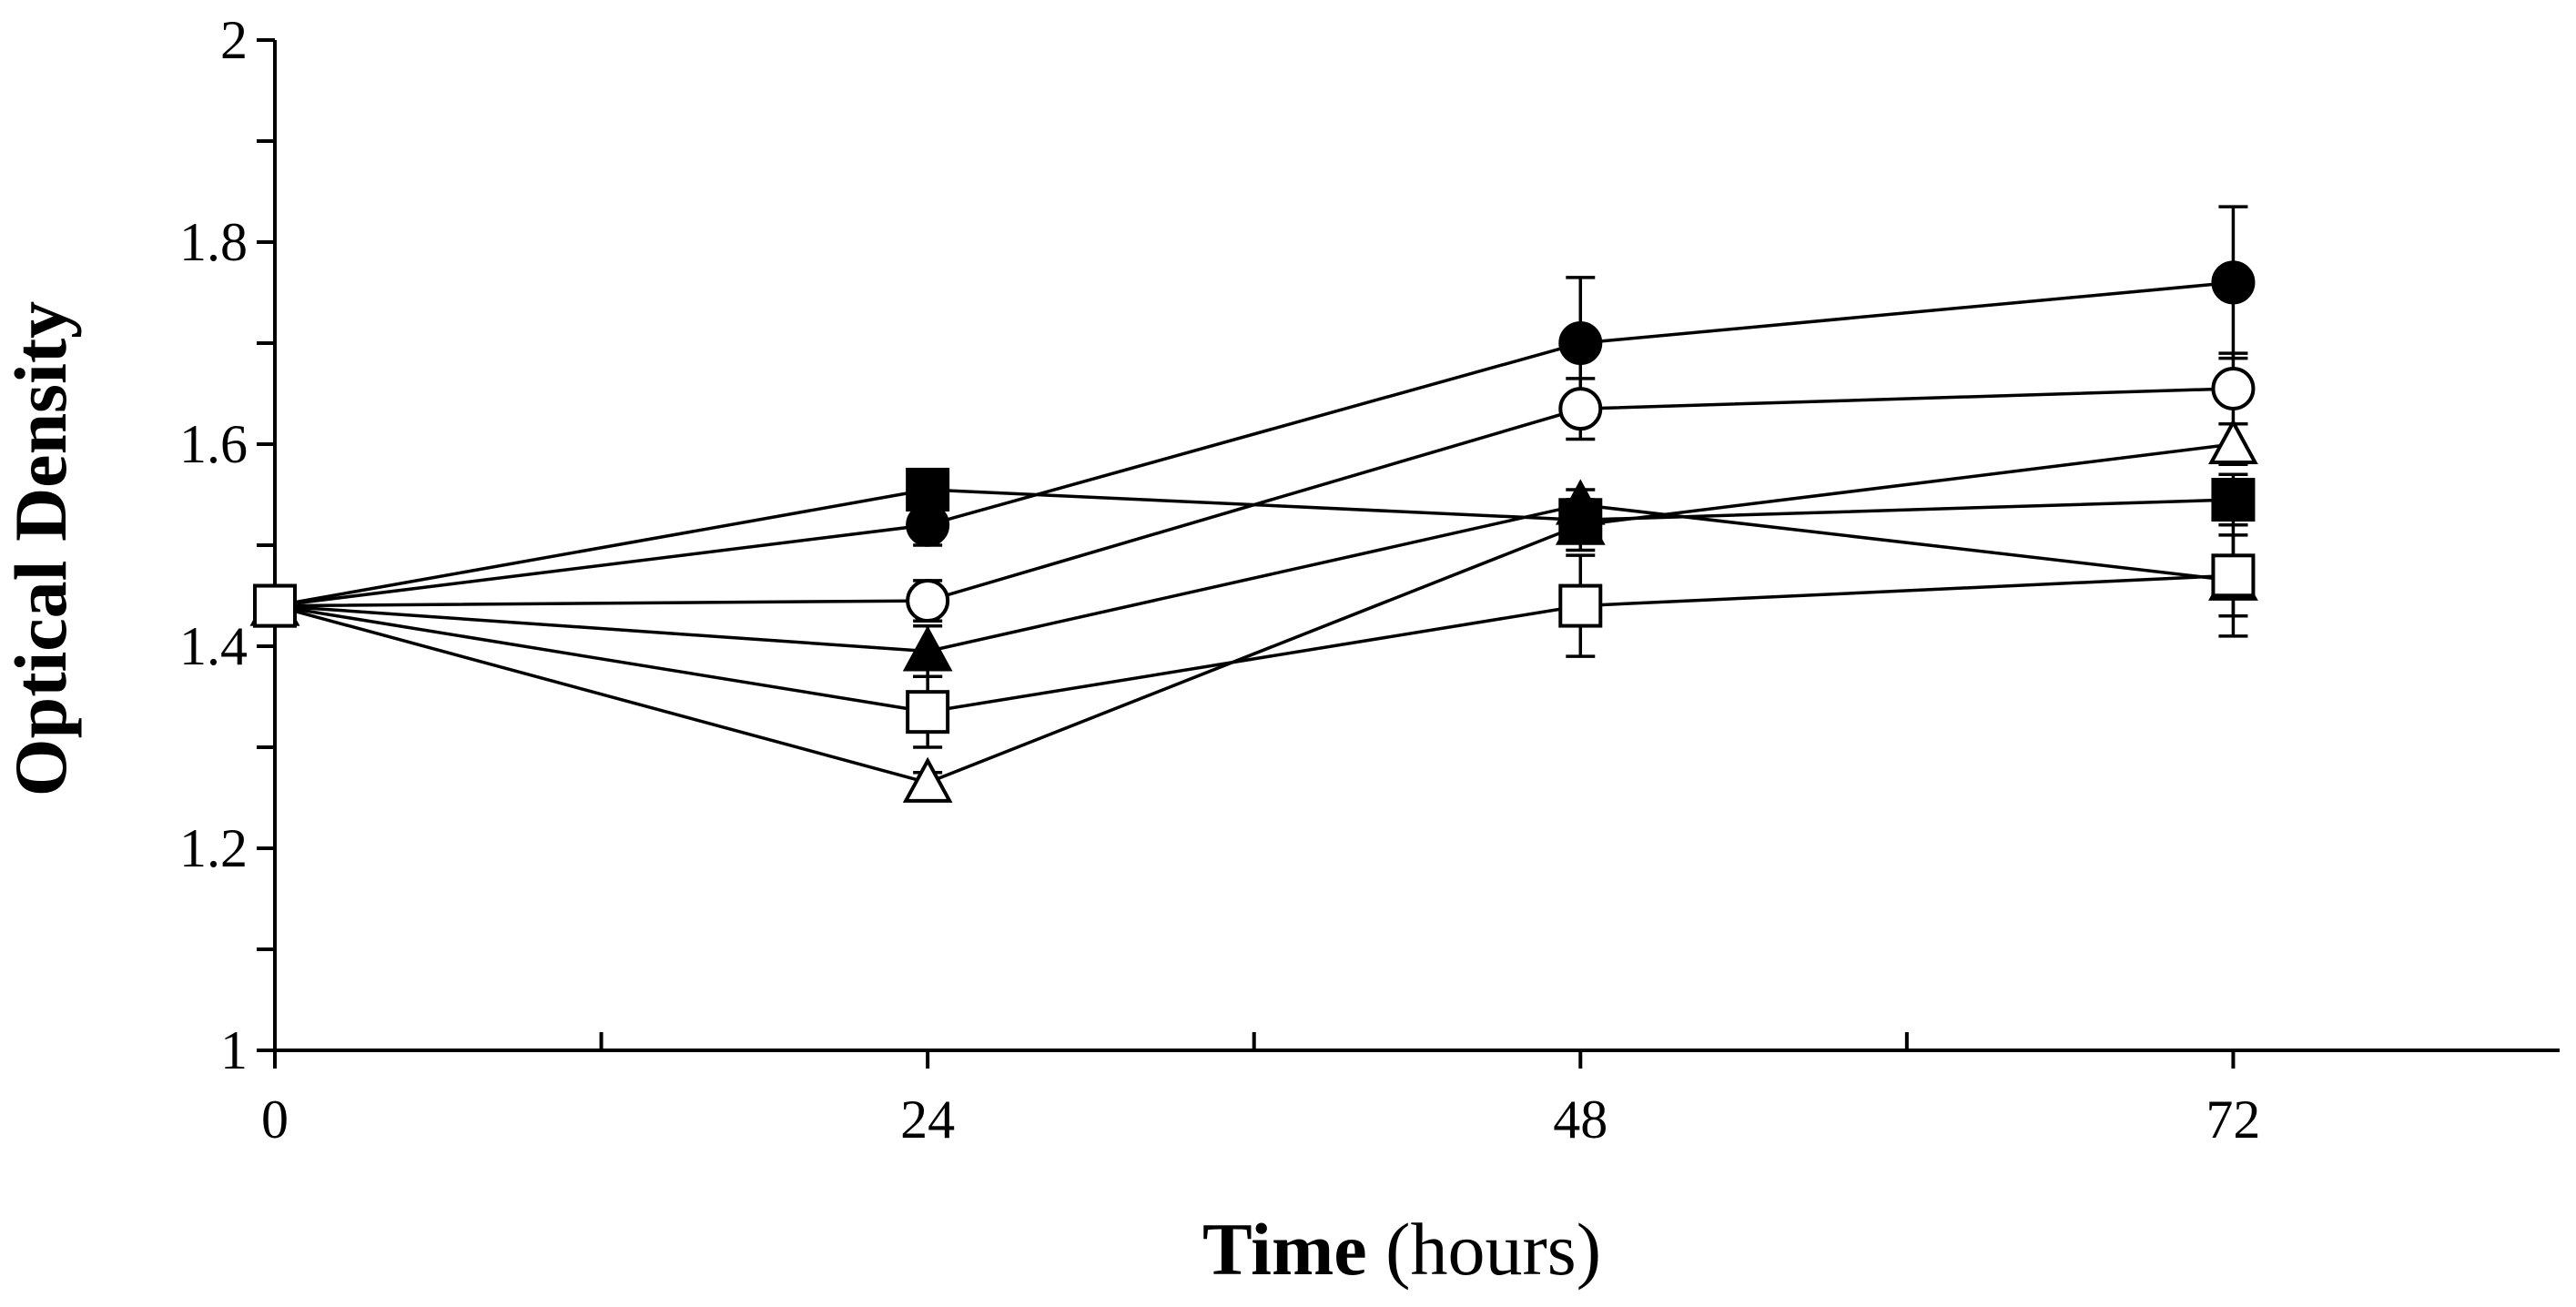  I want to click on y-tick-label: 1.6, so click(213, 444).